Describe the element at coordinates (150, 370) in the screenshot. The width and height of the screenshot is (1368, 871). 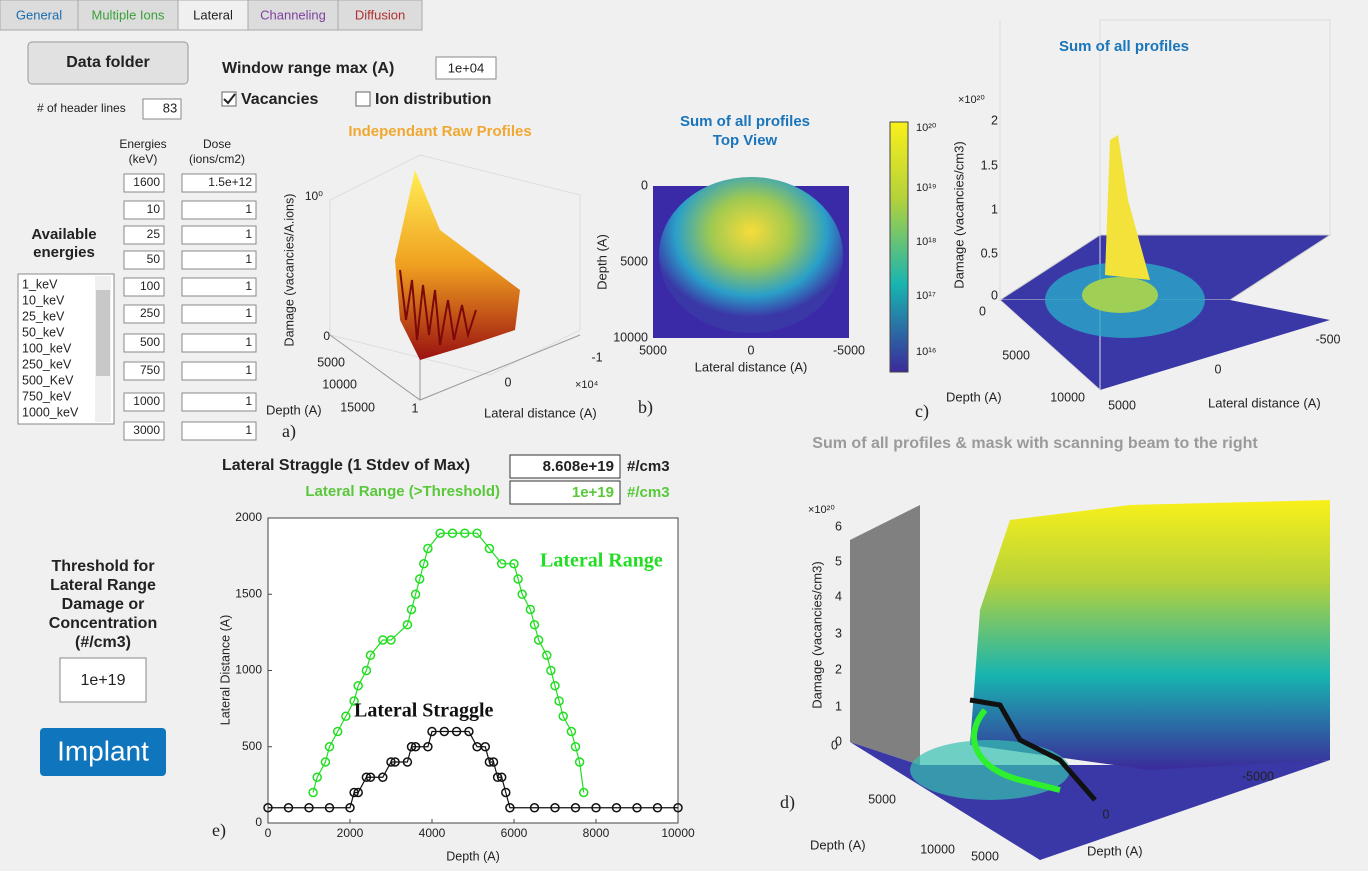
I see `energy-value: 750` at that location.